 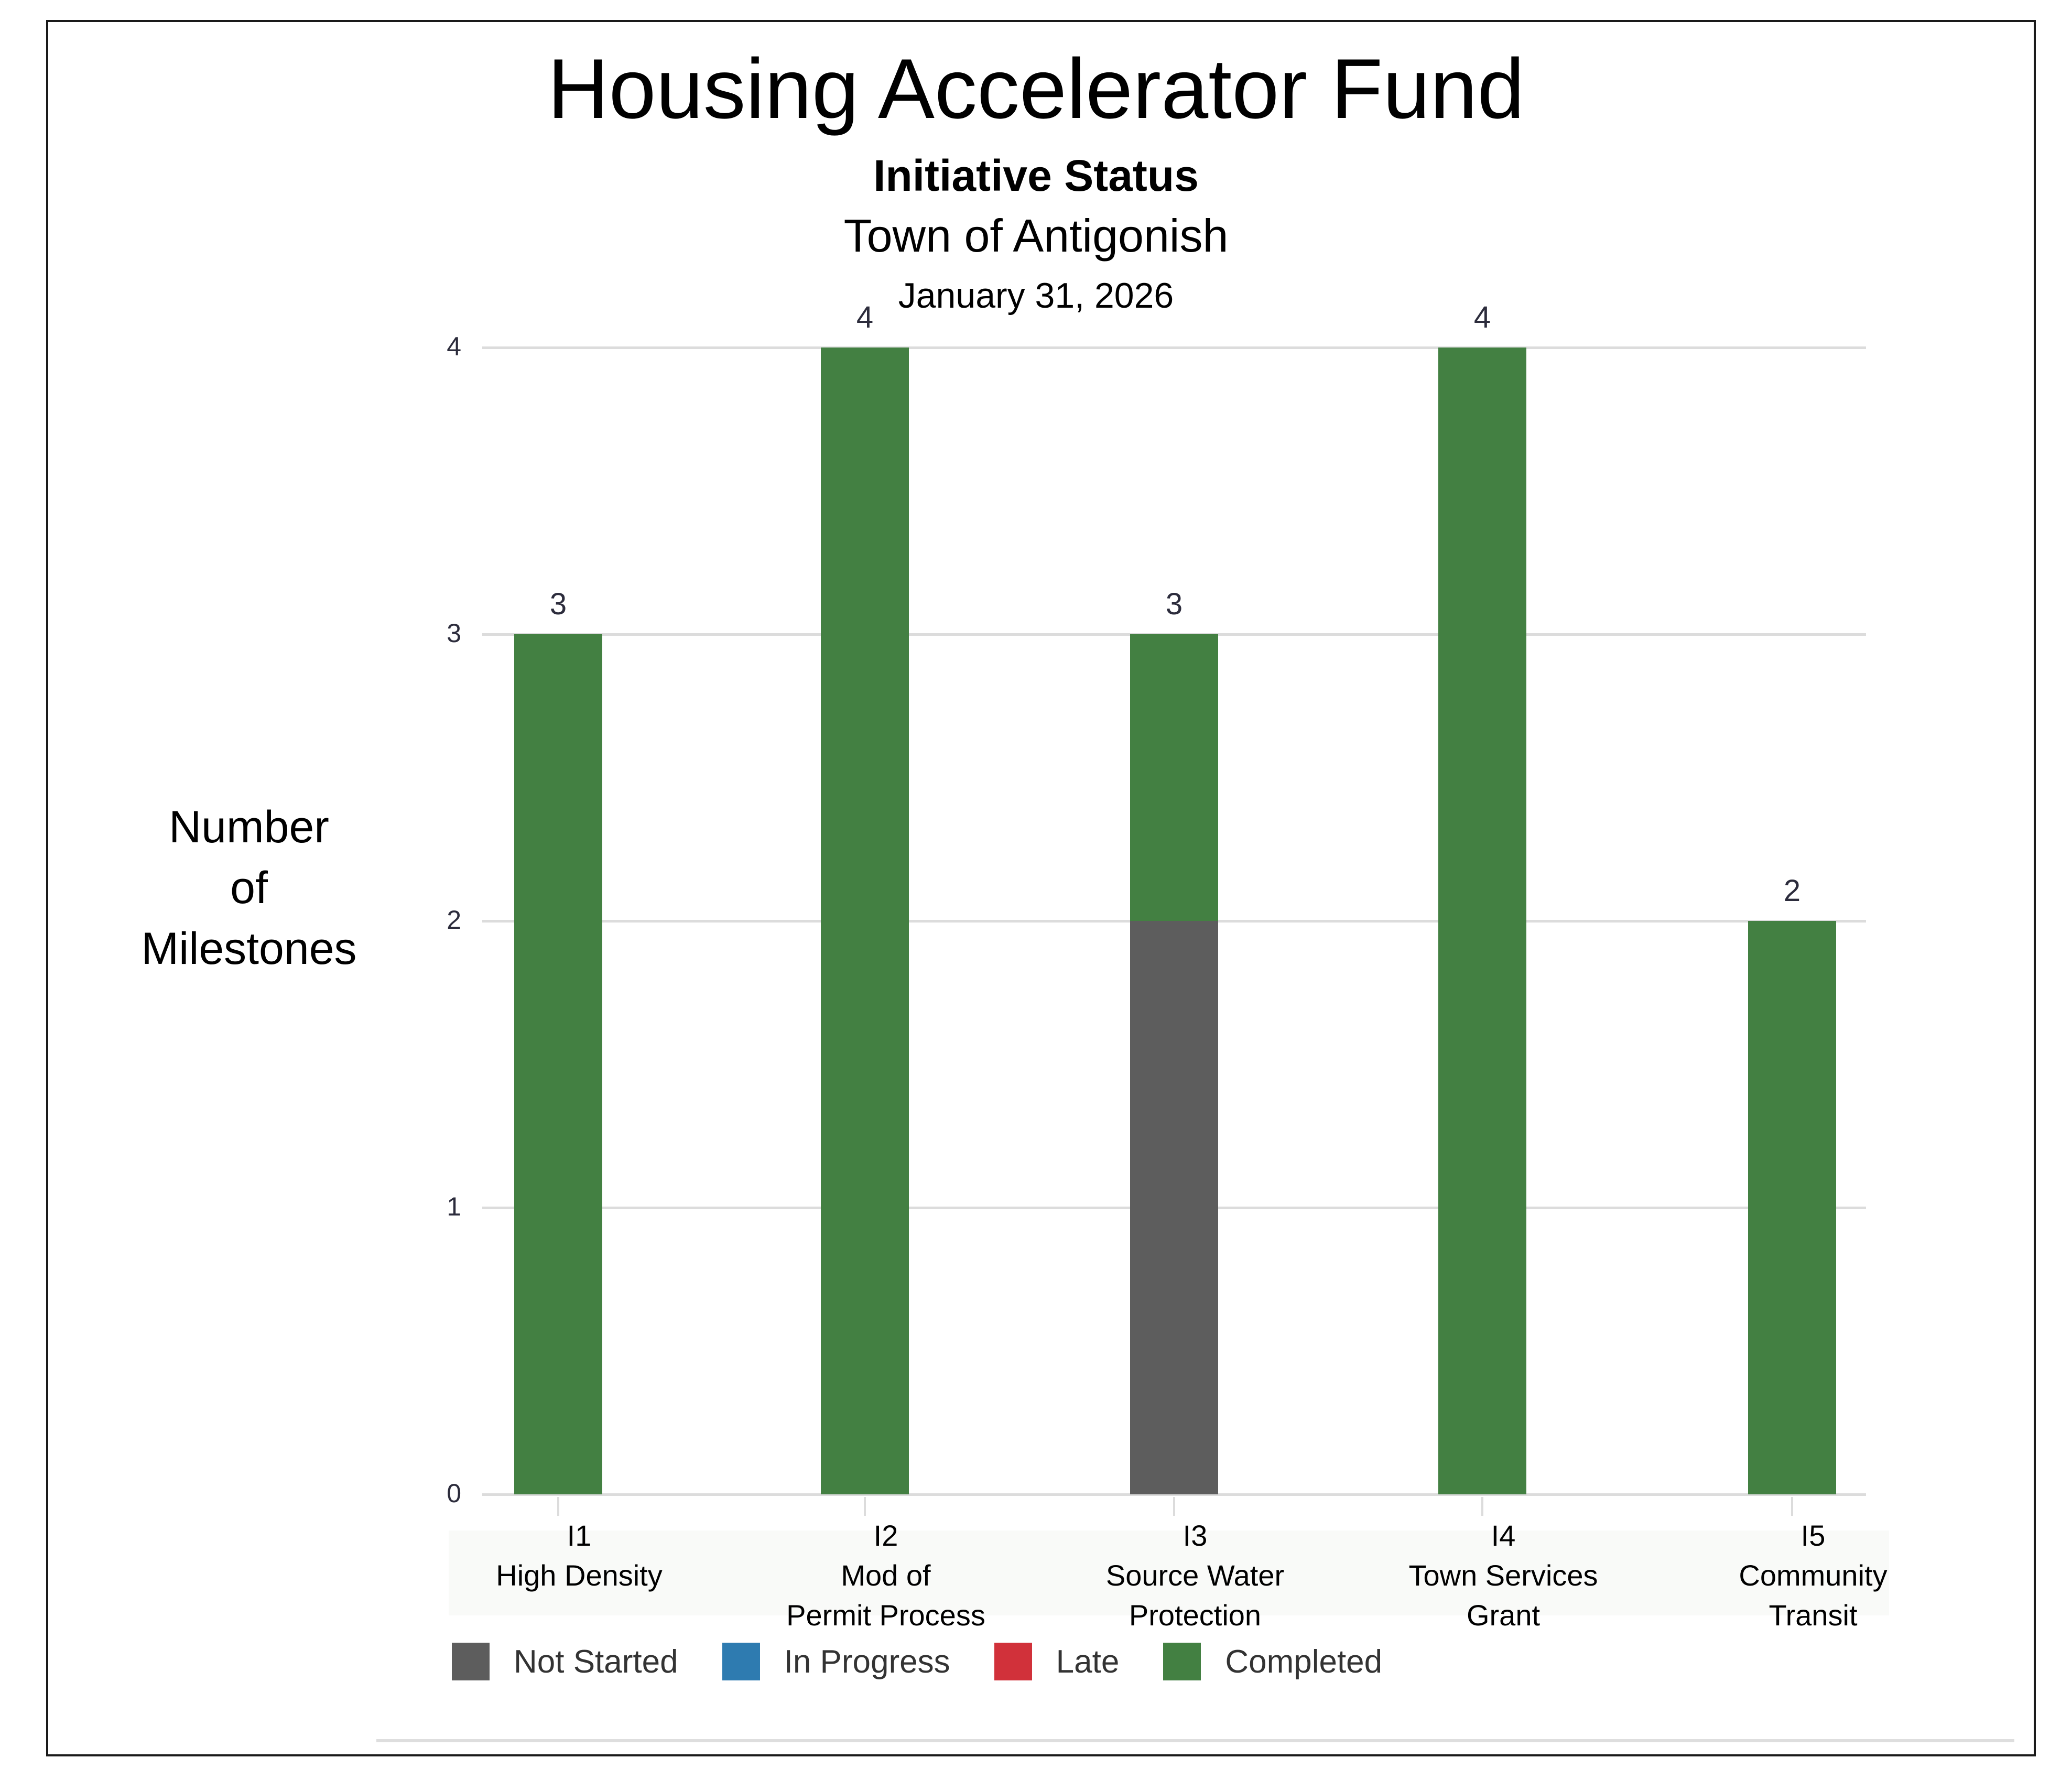 I want to click on legend-item-in-progress: In Progress, so click(x=836, y=1661).